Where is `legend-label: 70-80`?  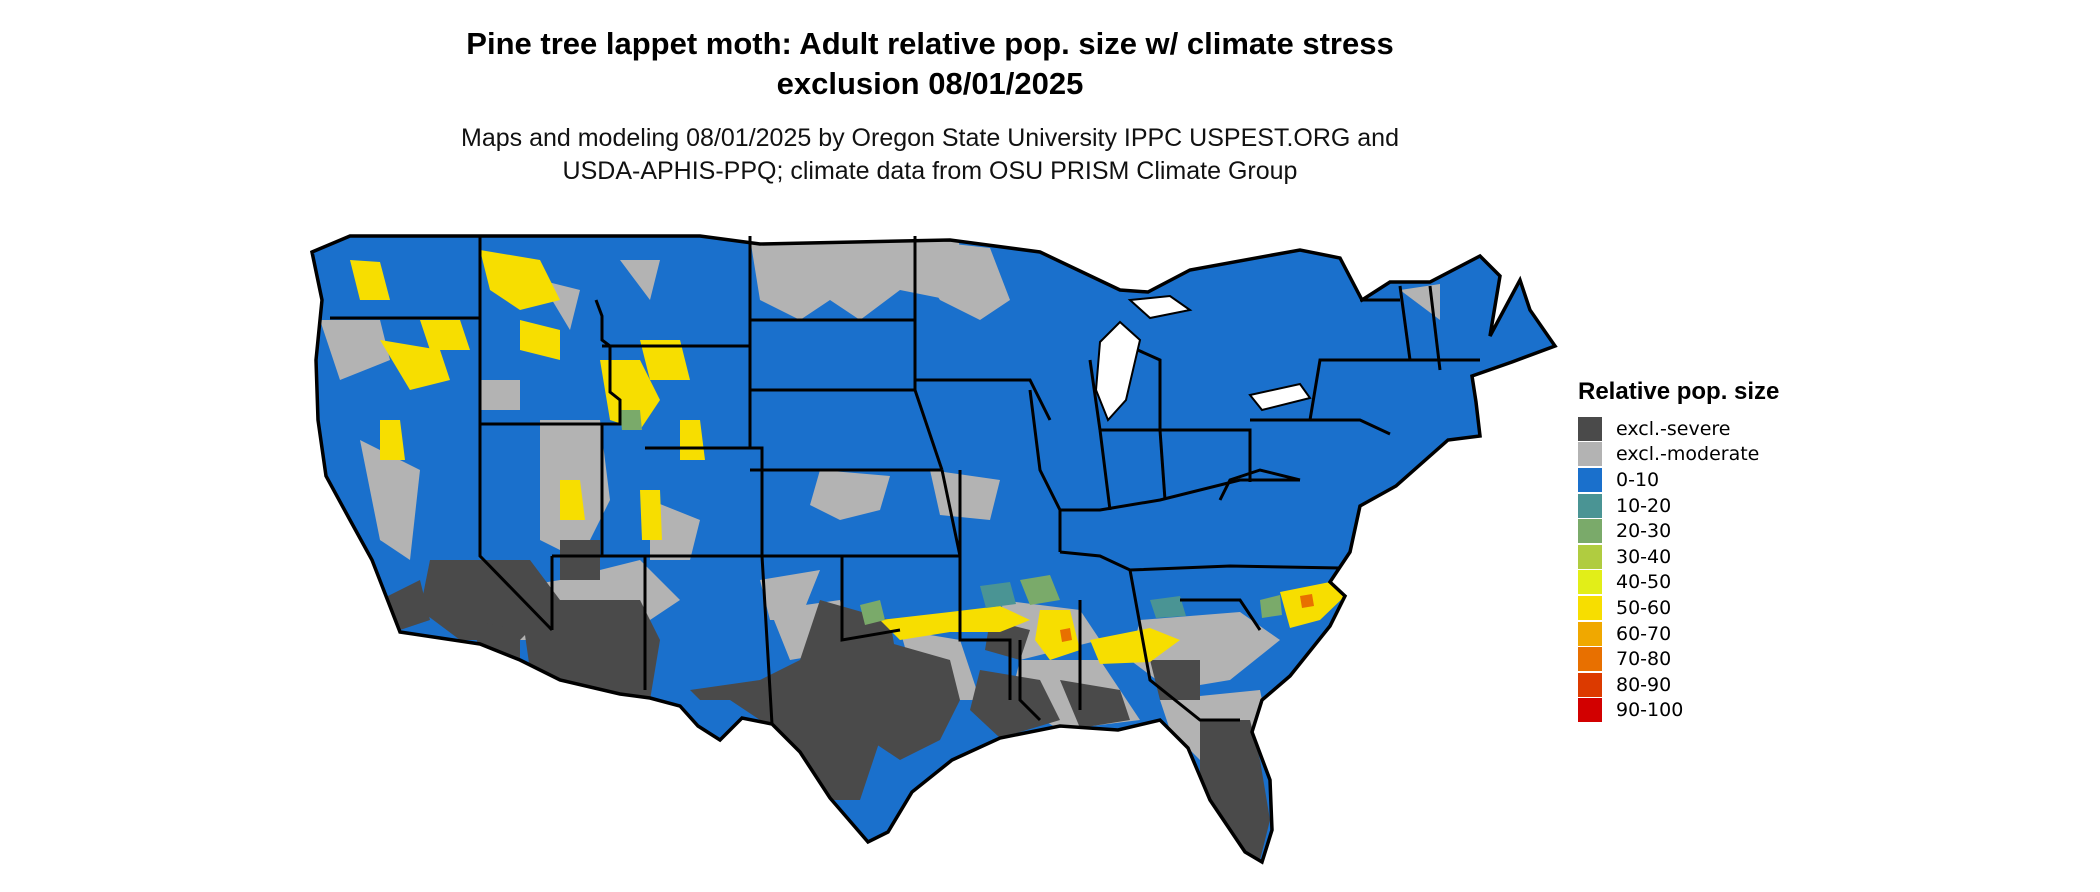 legend-label: 70-80 is located at coordinates (1644, 659).